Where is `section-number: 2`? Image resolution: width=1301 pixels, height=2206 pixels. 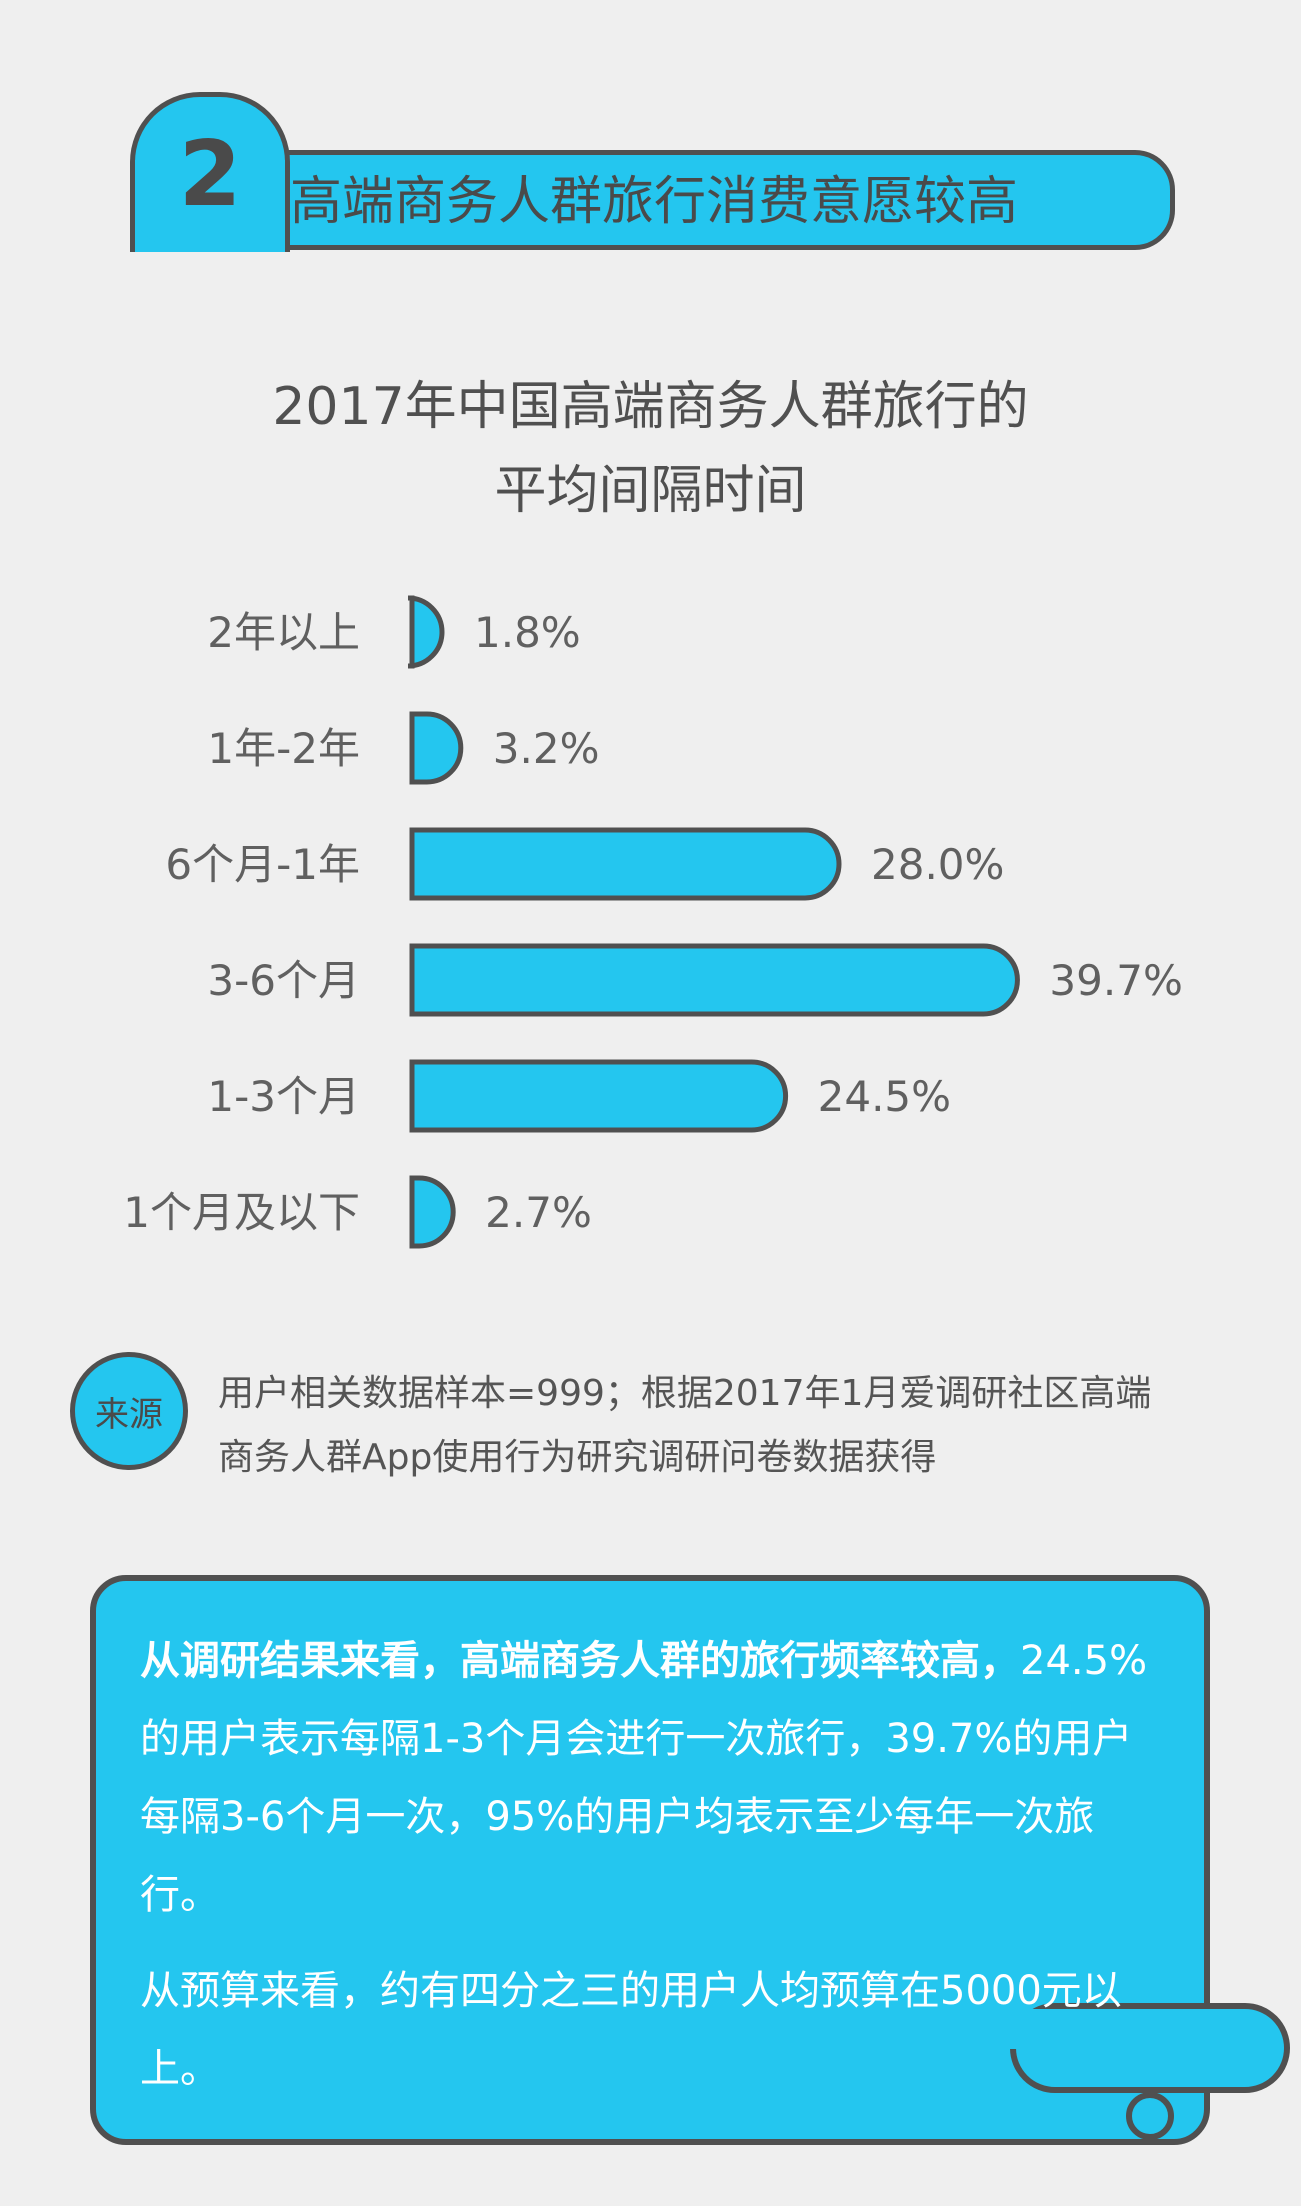
section-number: 2 is located at coordinates (210, 174).